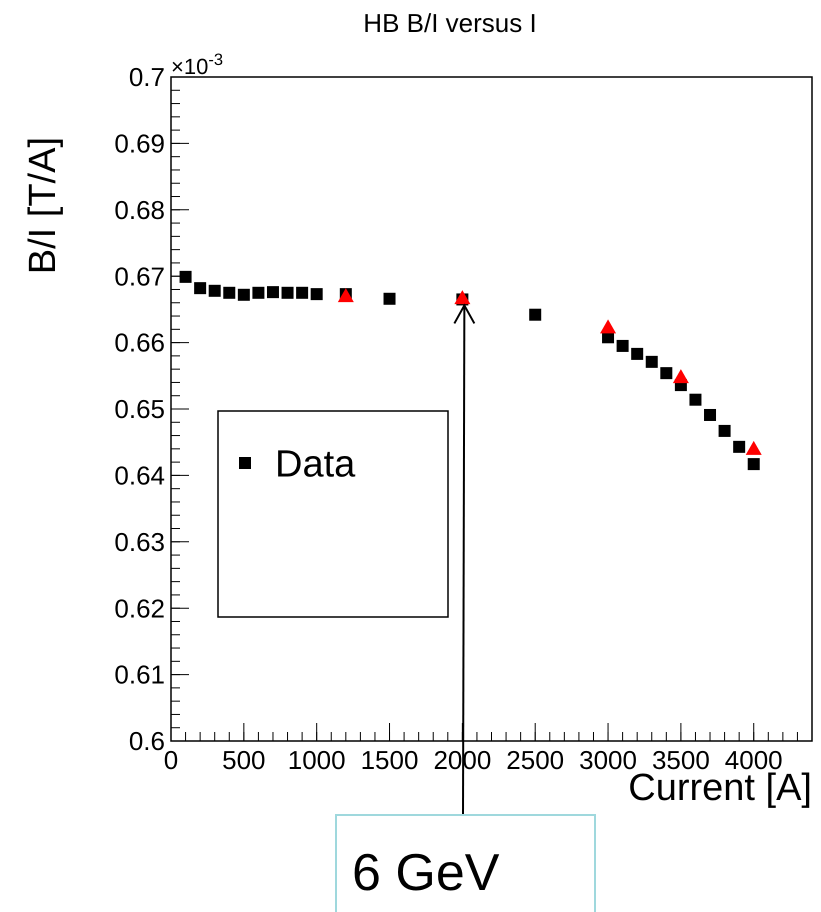 Image resolution: width=821 pixels, height=912 pixels. Describe the element at coordinates (139, 343) in the screenshot. I see `y-tick-label: 0.66` at that location.